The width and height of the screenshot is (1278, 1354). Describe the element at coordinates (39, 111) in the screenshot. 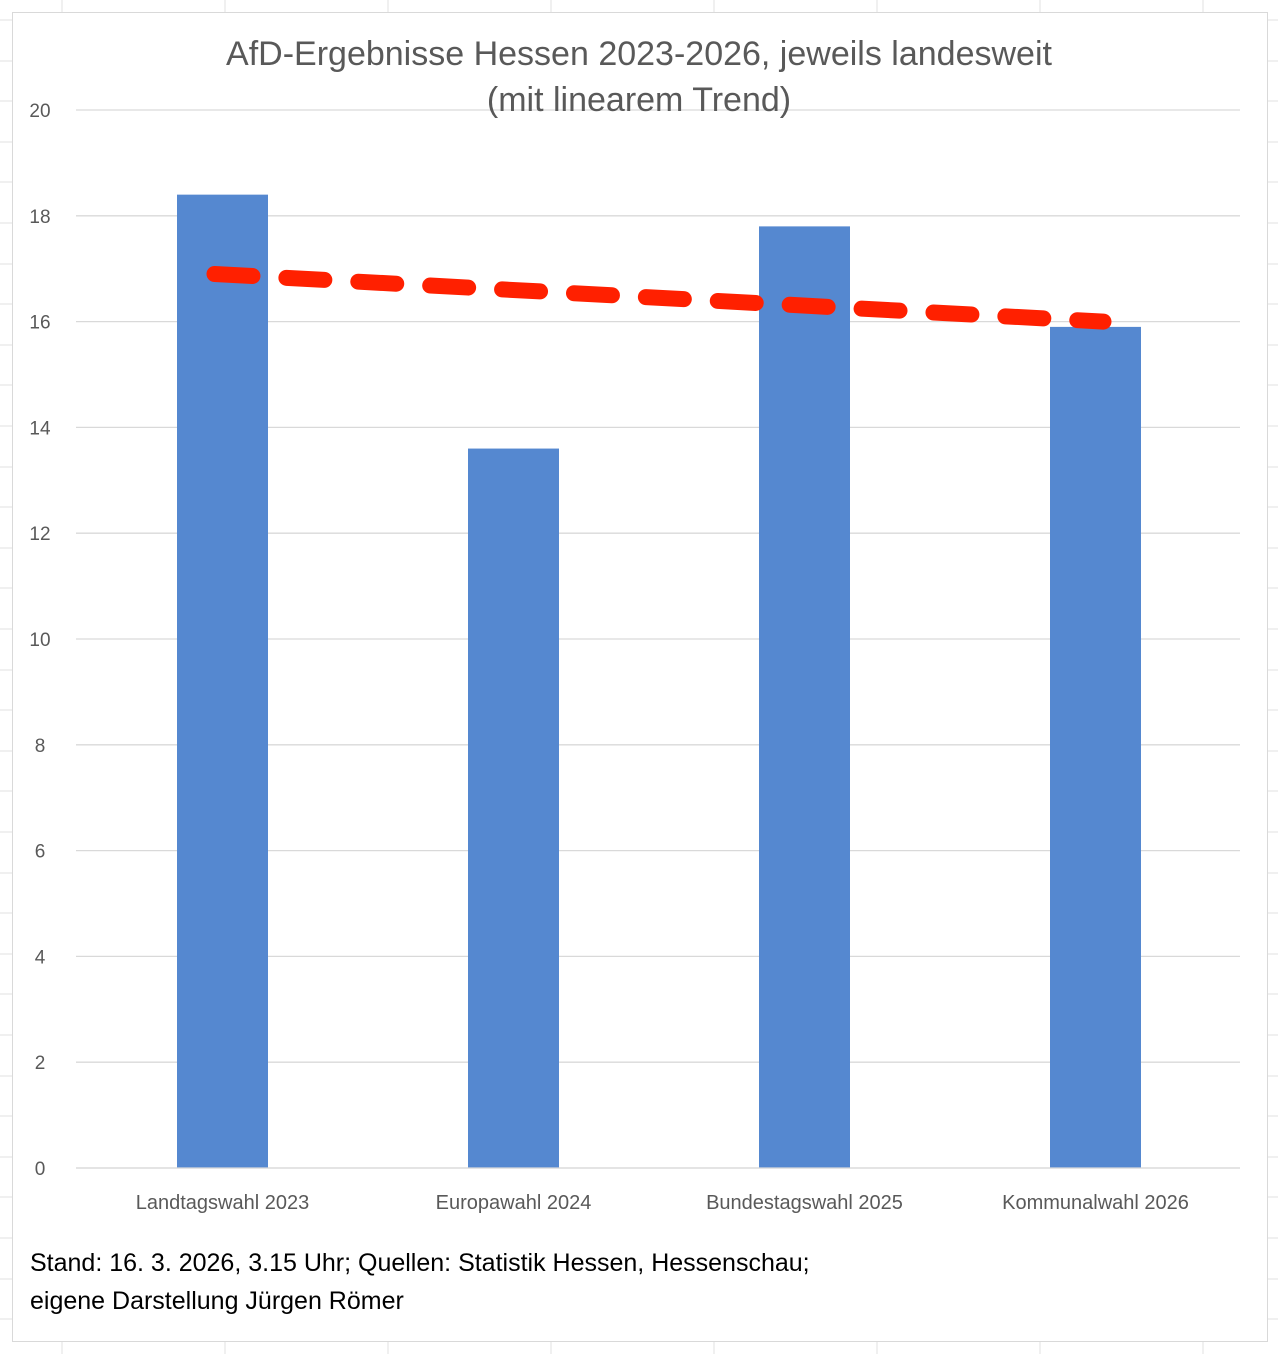

I see `y-tick-label-20: 20` at that location.